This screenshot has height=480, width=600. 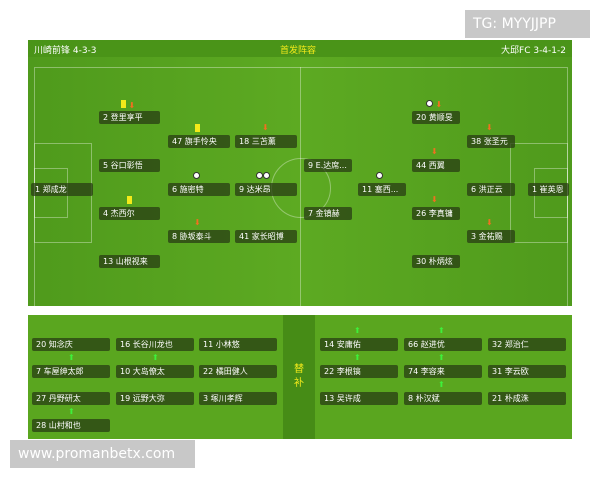 I want to click on player-away-6: 6 洪正云, so click(x=491, y=189).